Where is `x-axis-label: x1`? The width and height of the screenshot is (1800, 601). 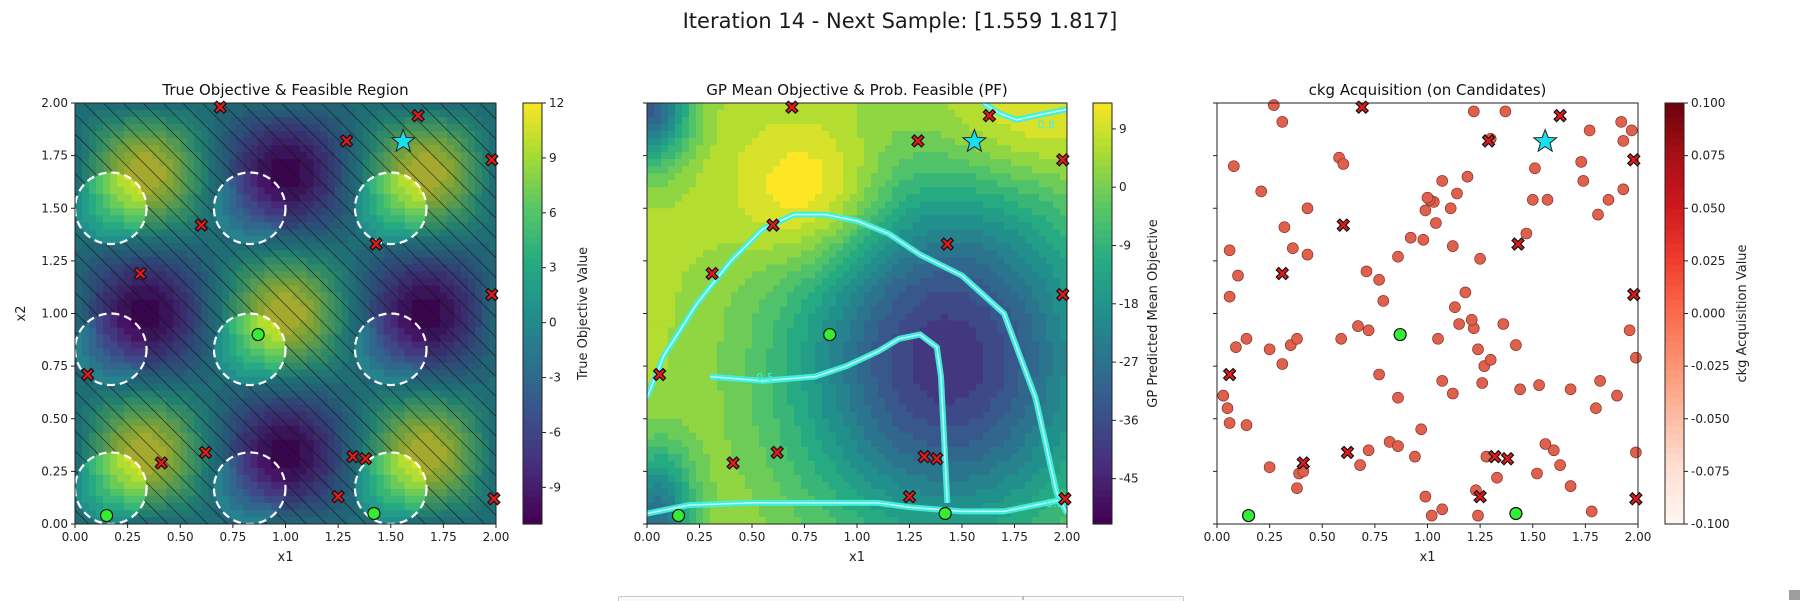 x-axis-label: x1 is located at coordinates (286, 557).